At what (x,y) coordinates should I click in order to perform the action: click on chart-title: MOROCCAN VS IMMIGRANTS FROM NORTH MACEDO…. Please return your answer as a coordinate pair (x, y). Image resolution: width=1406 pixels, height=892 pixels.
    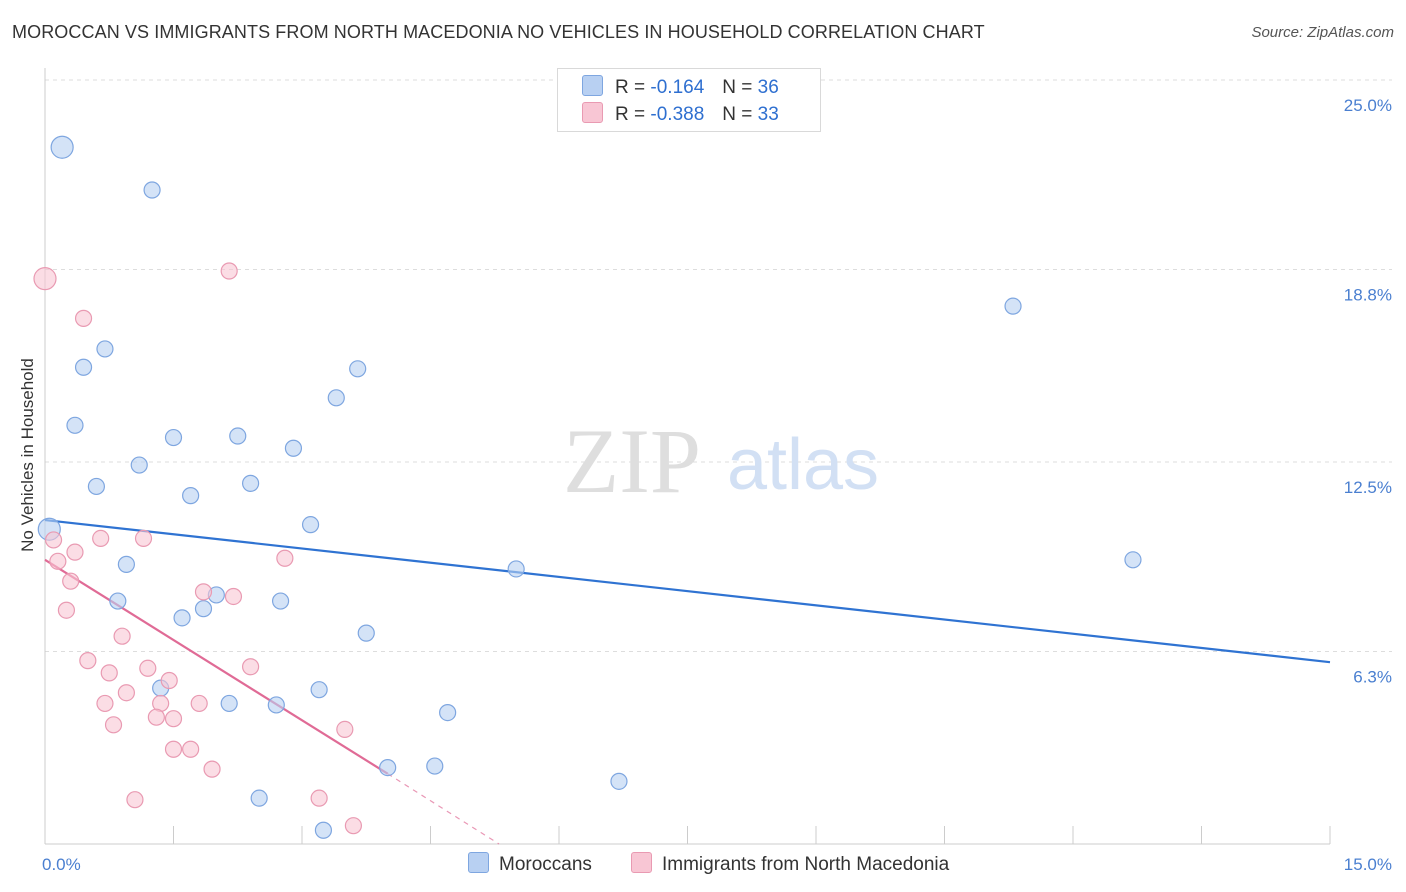
    Looking at the image, I should click on (498, 32).